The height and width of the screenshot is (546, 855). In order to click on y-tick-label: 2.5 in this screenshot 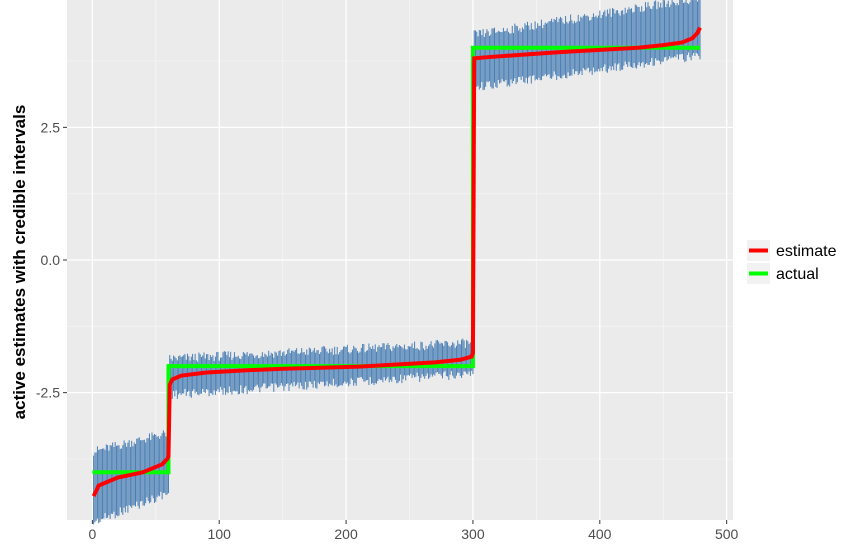, I will do `click(51, 127)`.